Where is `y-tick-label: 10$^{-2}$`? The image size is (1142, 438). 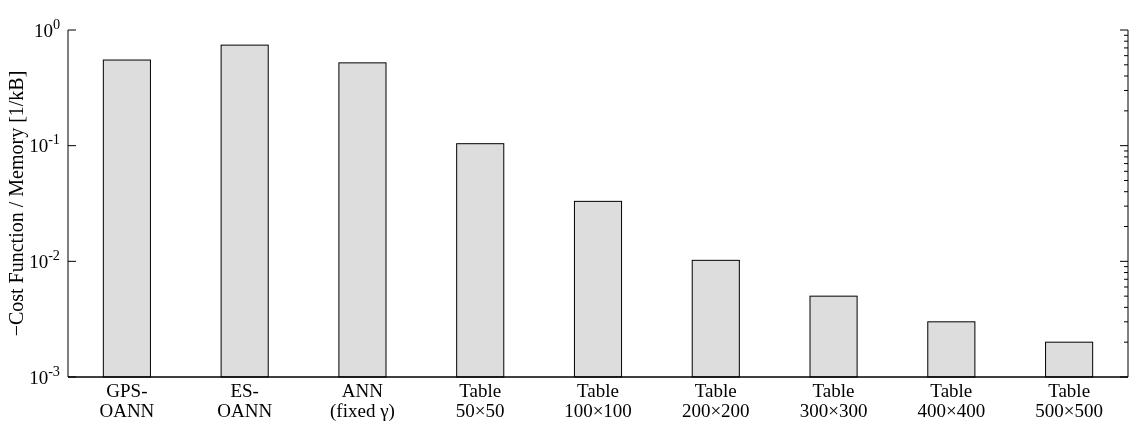
y-tick-label: 10$^{-2}$ is located at coordinates (44, 259).